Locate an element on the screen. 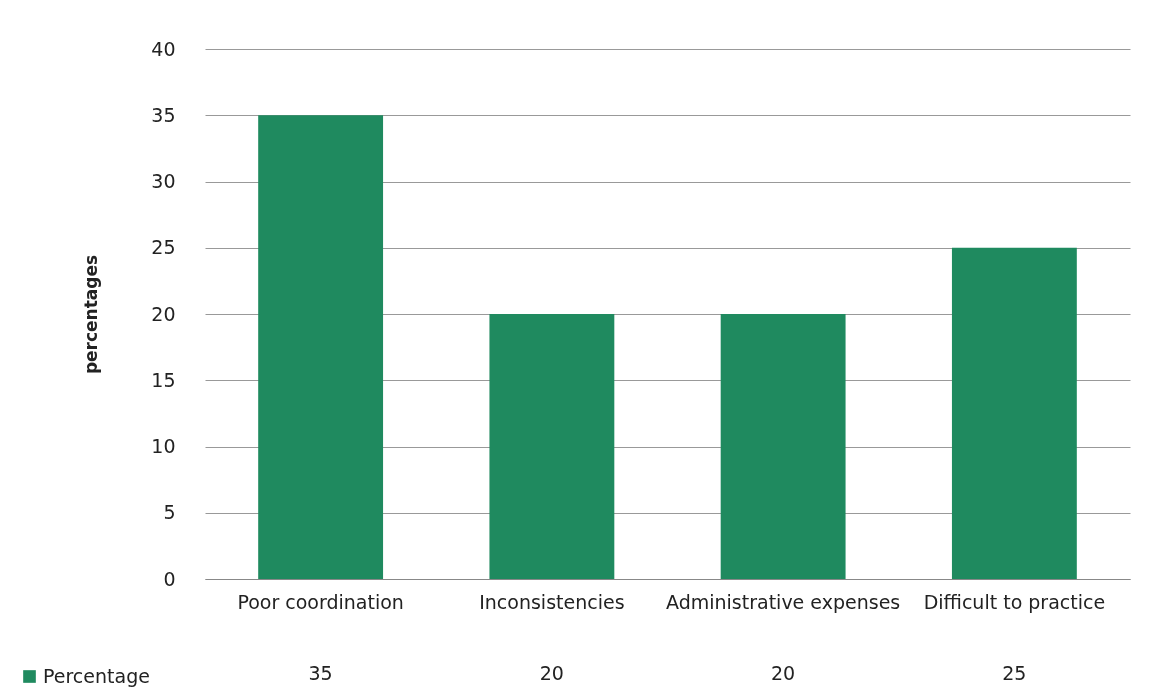  y-tick-label: 35 is located at coordinates (163, 114).